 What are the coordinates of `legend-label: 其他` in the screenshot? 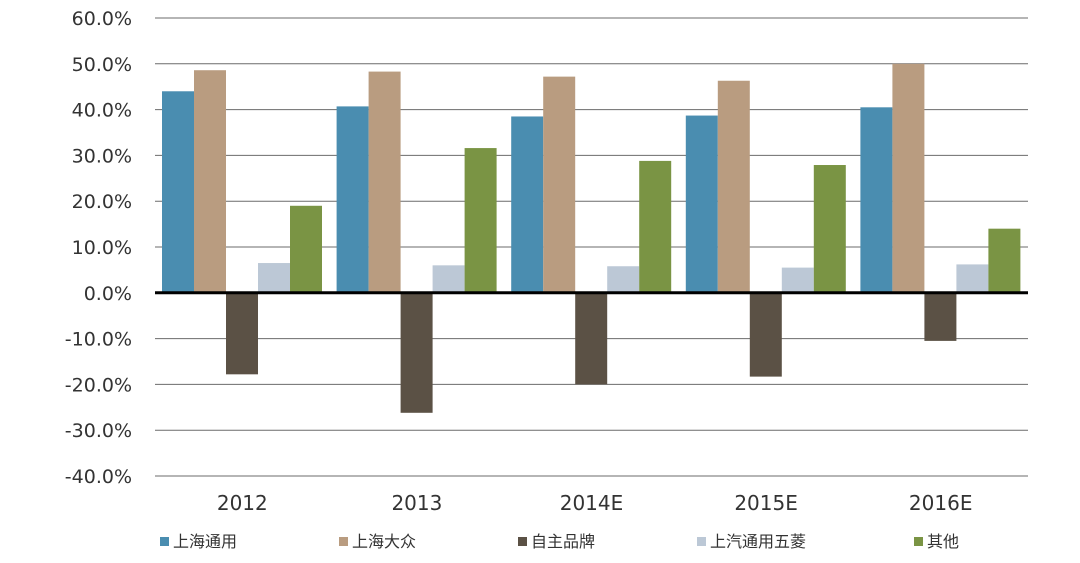 It's located at (943, 541).